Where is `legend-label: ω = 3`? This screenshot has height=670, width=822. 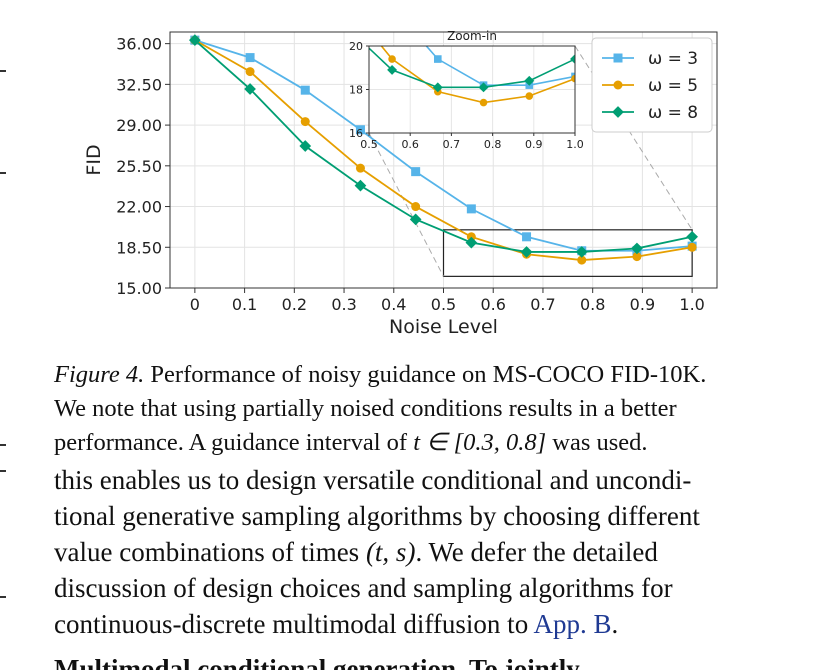 legend-label: ω = 3 is located at coordinates (673, 59).